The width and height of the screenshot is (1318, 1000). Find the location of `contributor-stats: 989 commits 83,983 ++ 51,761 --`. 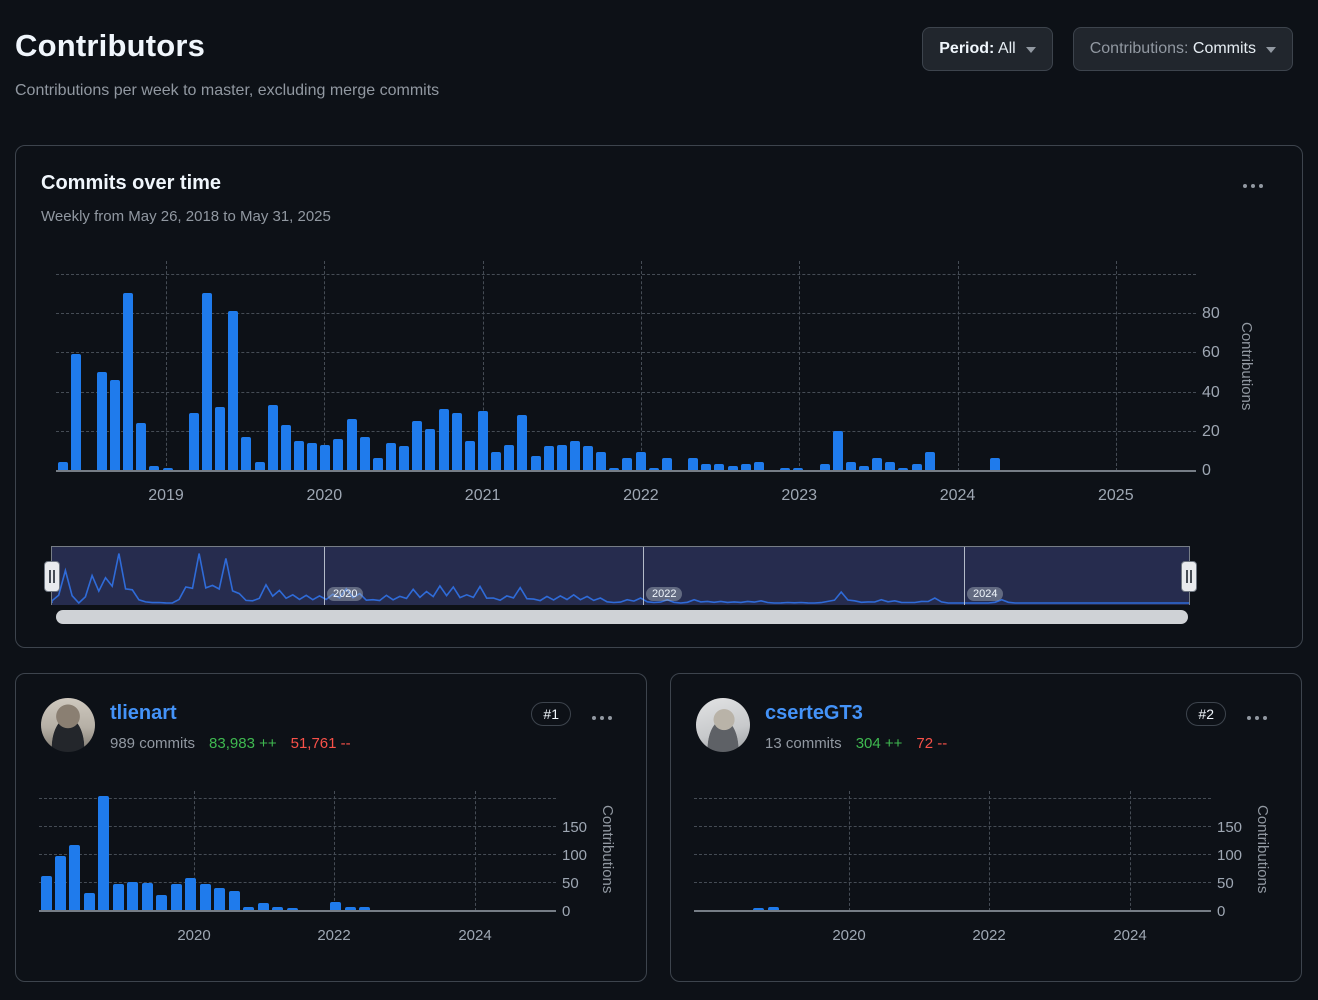

contributor-stats: 989 commits 83,983 ++ 51,761 -- is located at coordinates (230, 743).